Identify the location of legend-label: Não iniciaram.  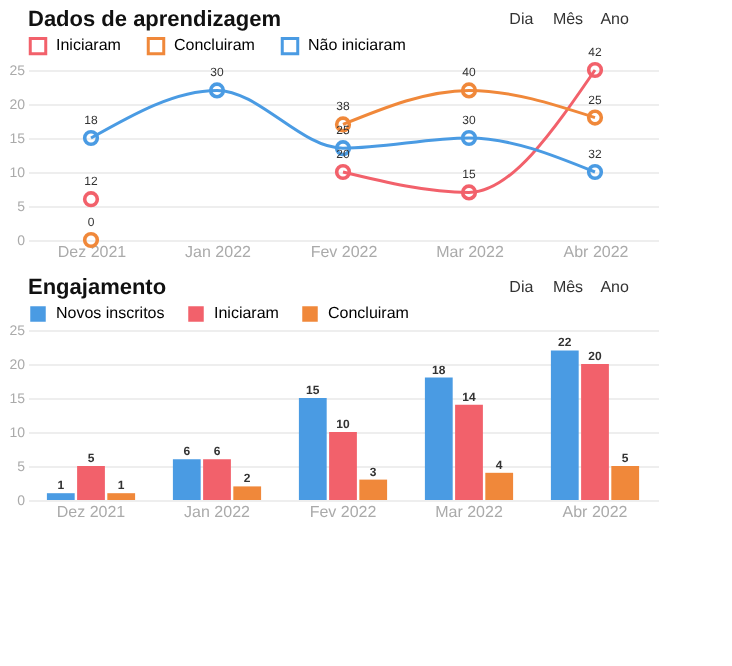
(357, 45).